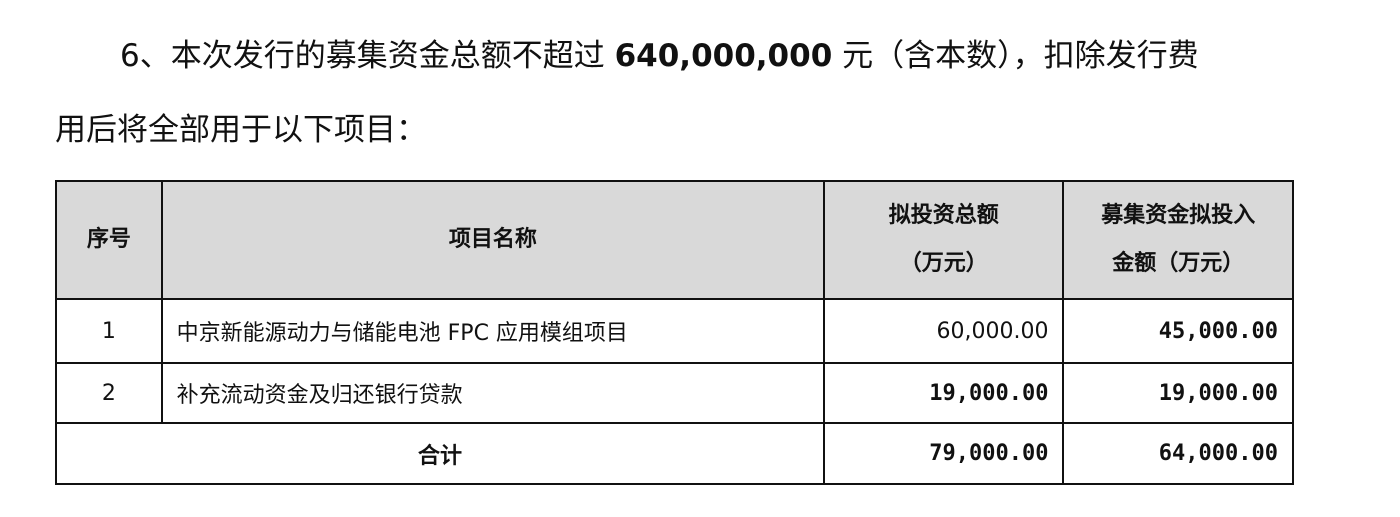 The height and width of the screenshot is (517, 1400). I want to click on header-raised: 募集资金拟投入 金额（万元）, so click(1178, 240).